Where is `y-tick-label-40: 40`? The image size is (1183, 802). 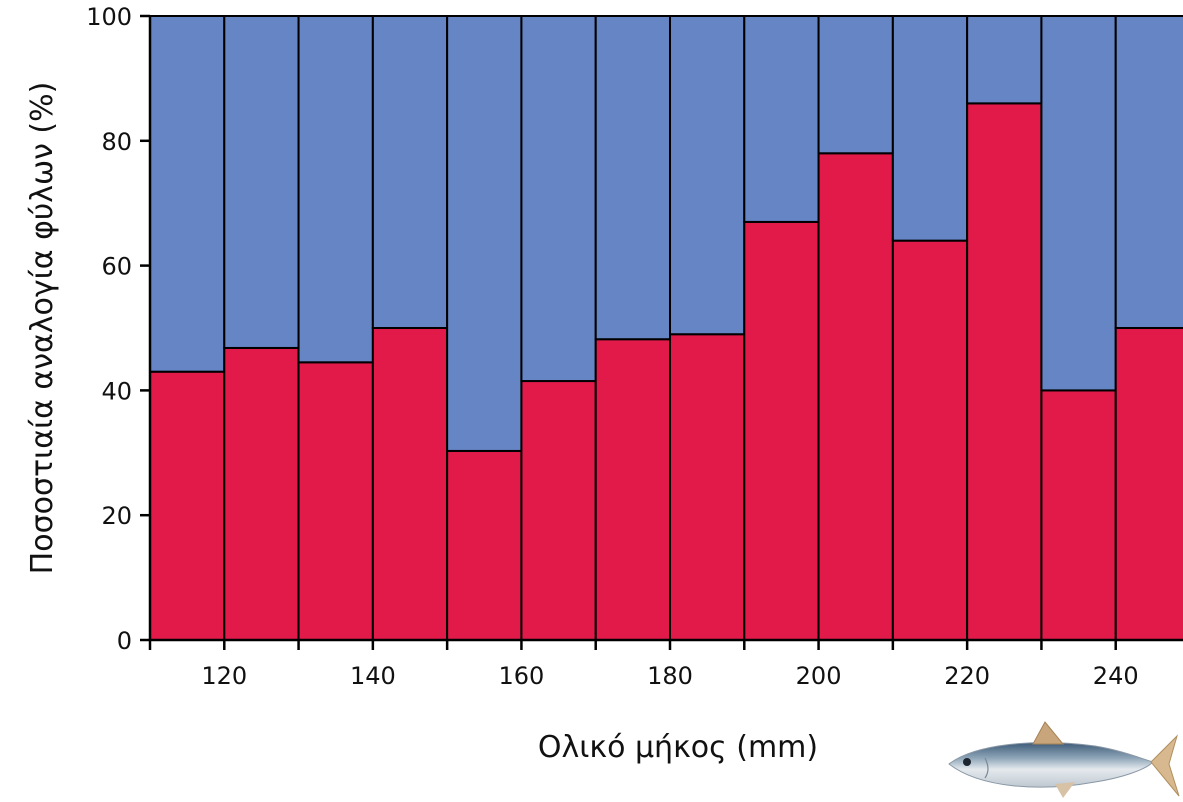 y-tick-label-40: 40 is located at coordinates (116, 391).